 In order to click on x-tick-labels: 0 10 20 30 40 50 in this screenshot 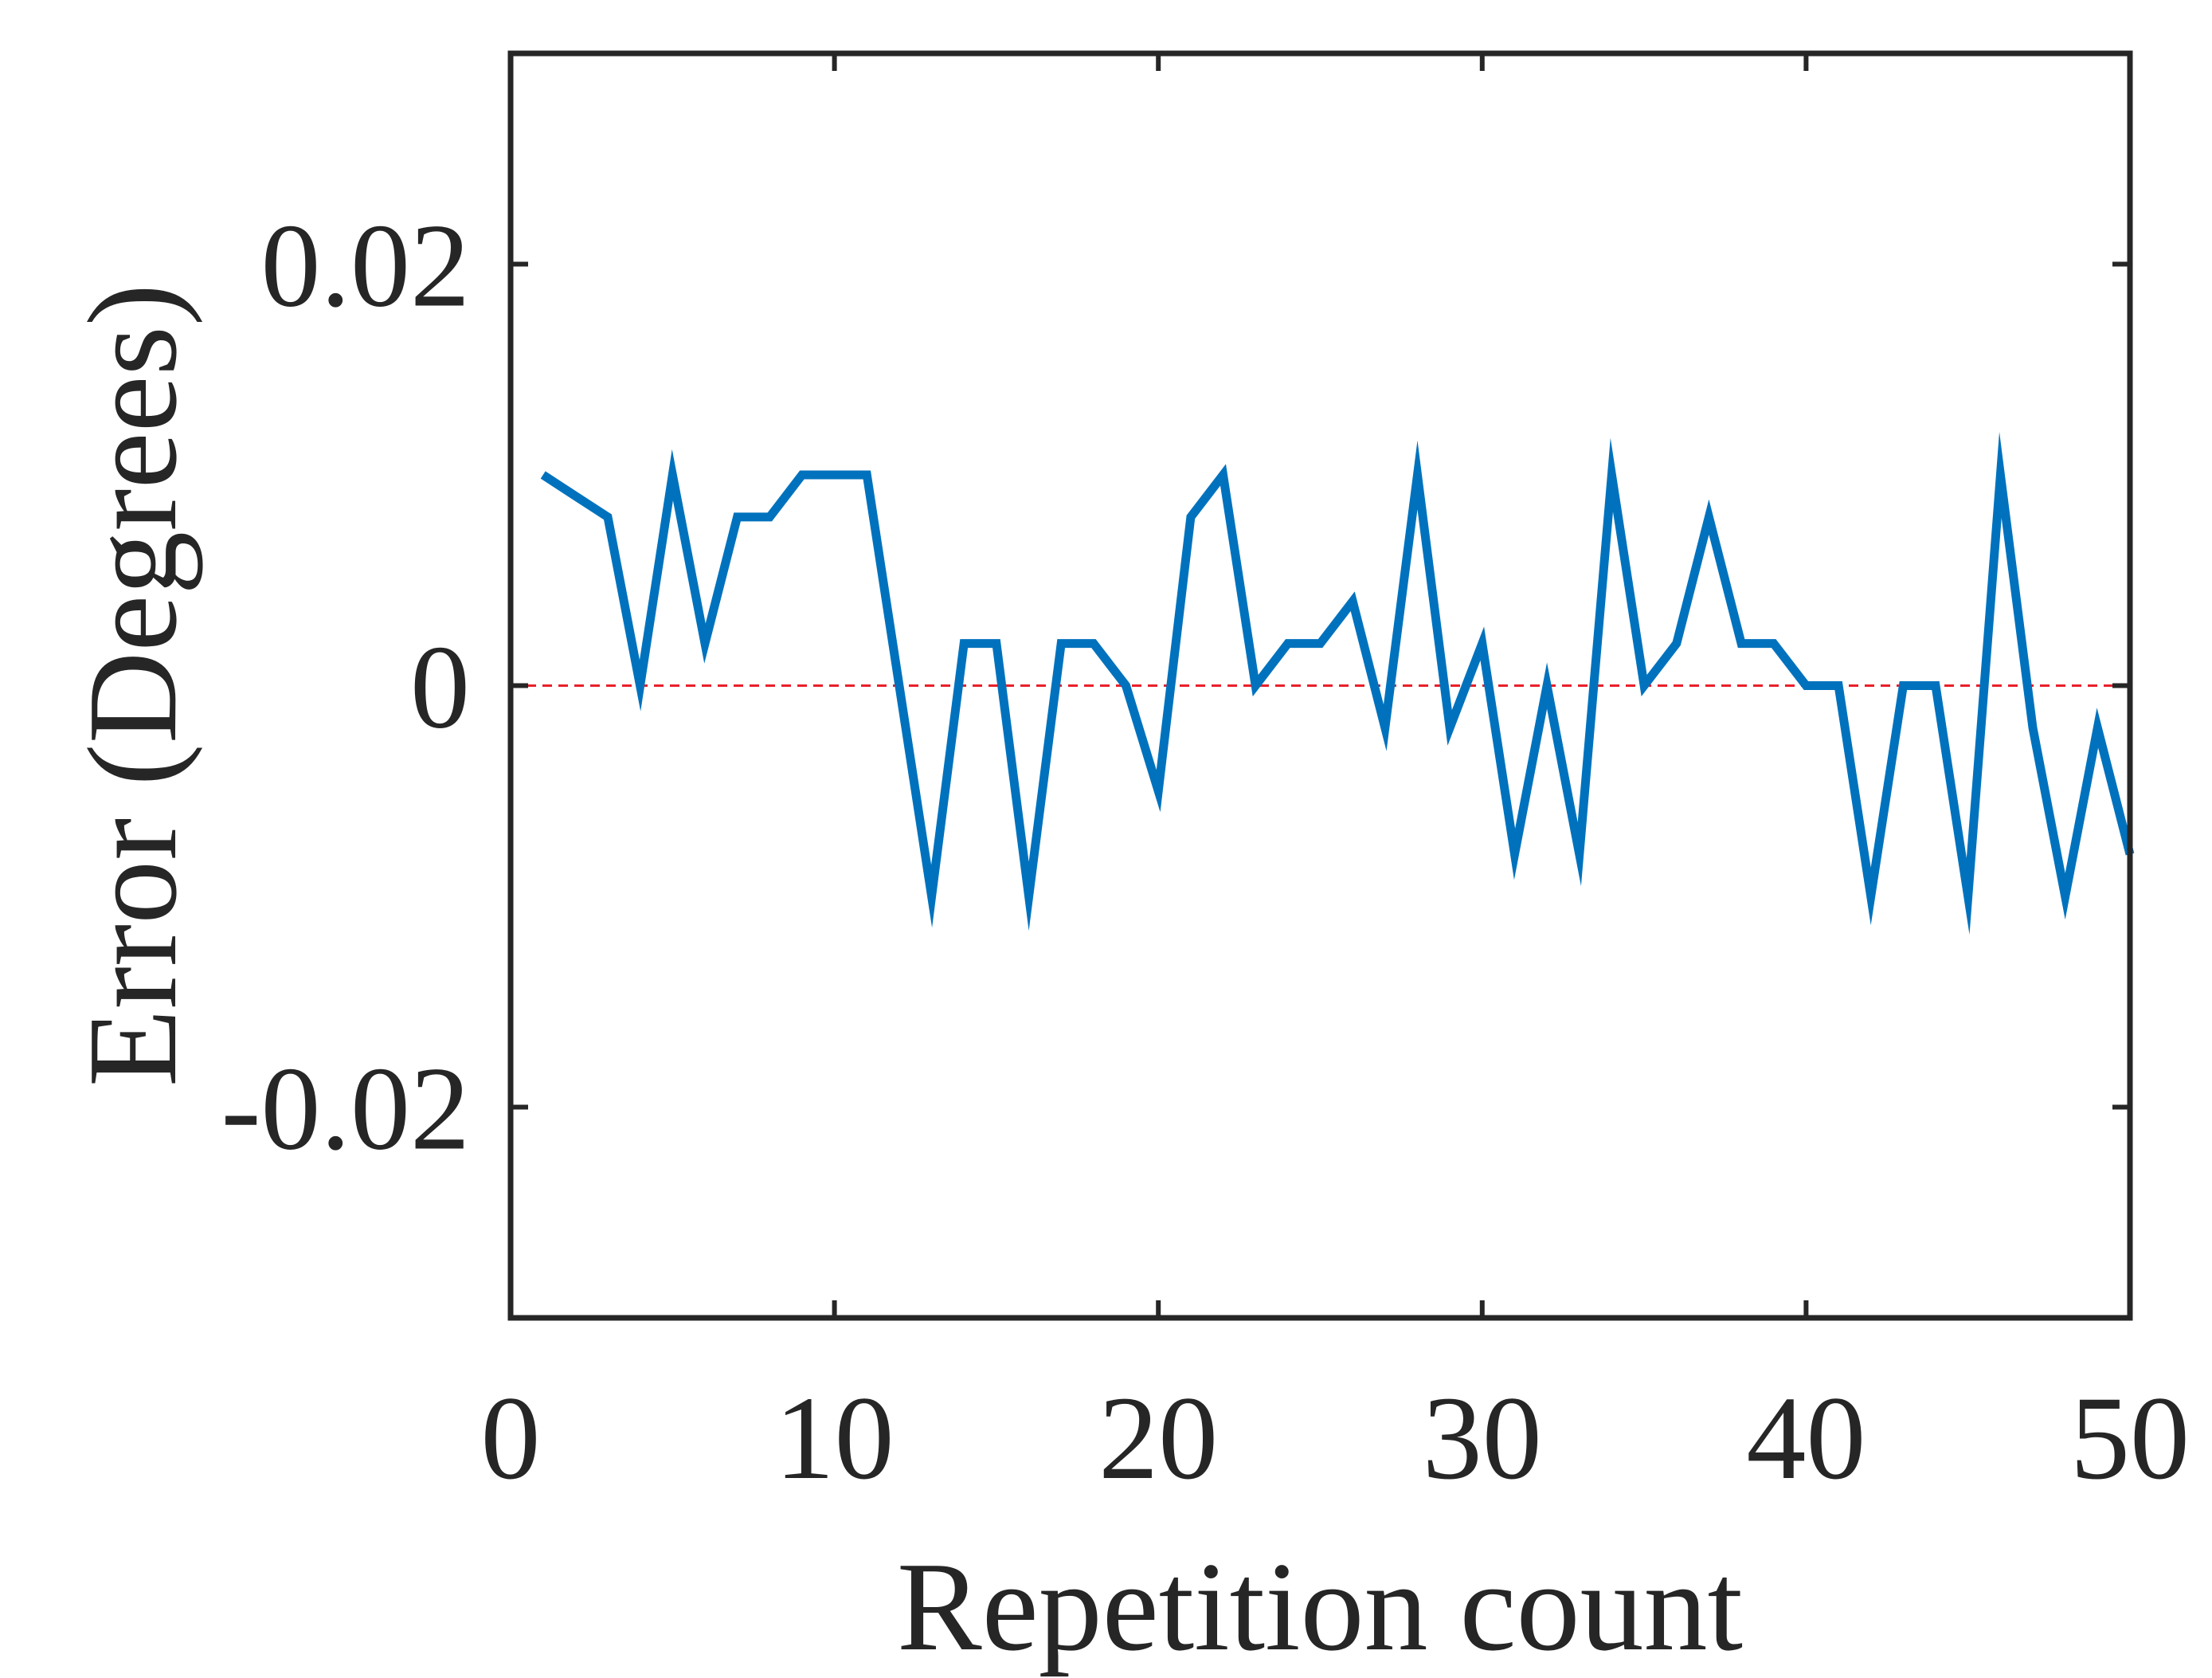, I will do `click(1335, 1438)`.